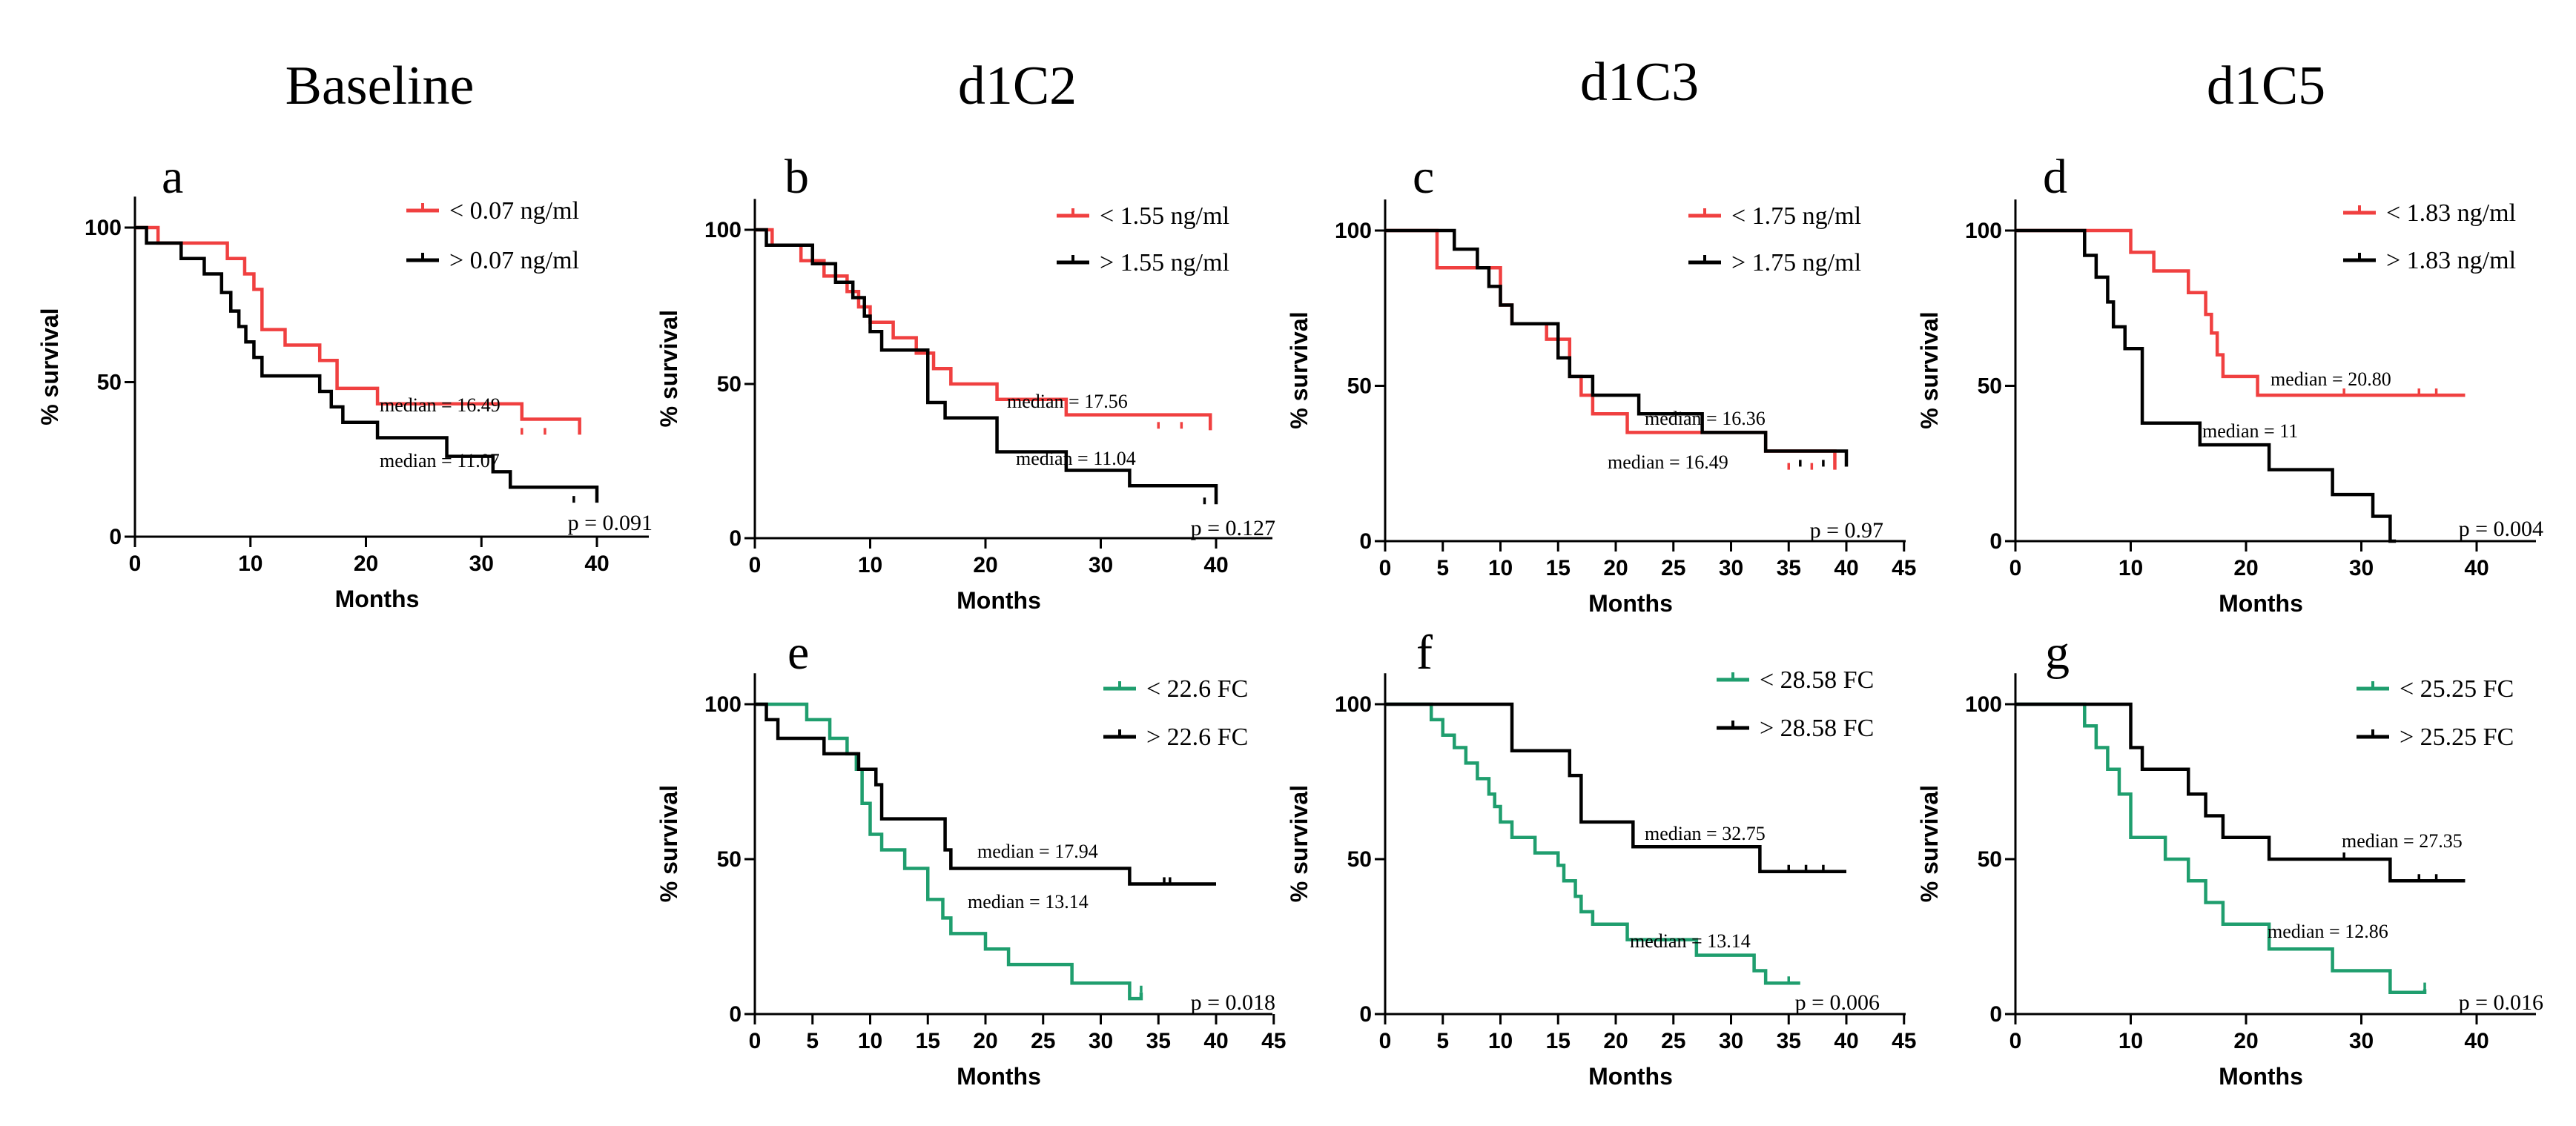 The height and width of the screenshot is (1126, 2576). I want to click on p-value: p = 0.018, so click(1233, 1002).